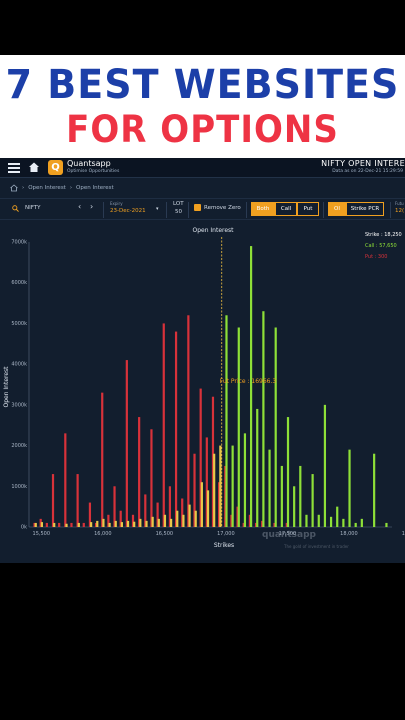 Image resolution: width=405 pixels, height=720 pixels. Describe the element at coordinates (19, 243) in the screenshot. I see `y-tick-label: 7000k` at that location.